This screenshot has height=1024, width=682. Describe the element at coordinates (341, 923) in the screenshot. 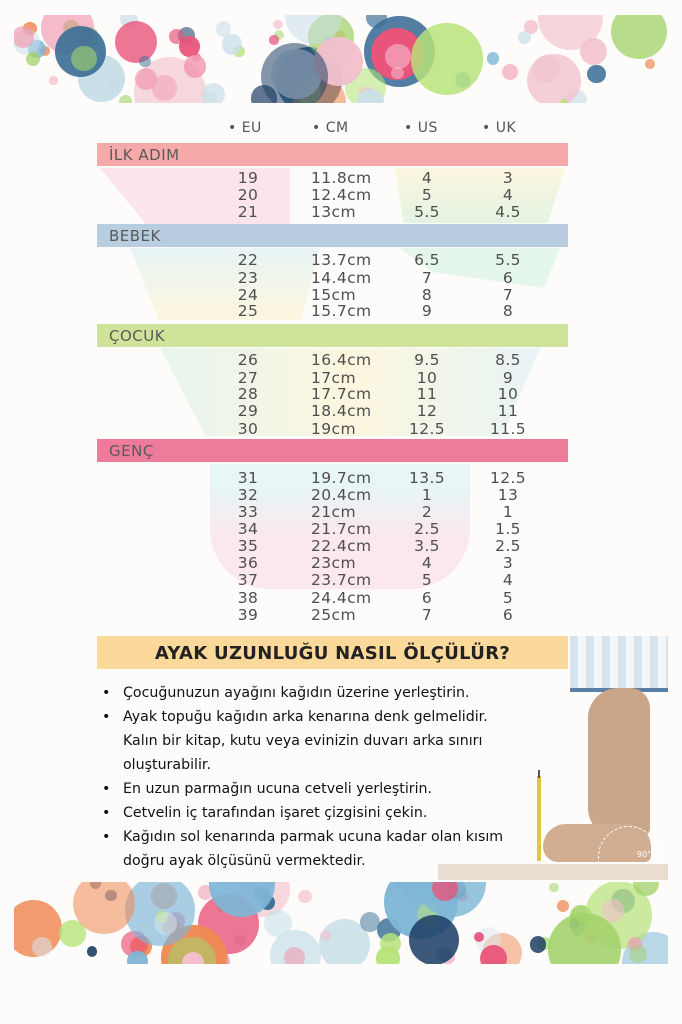

I see `decorative-dots-bottom` at that location.